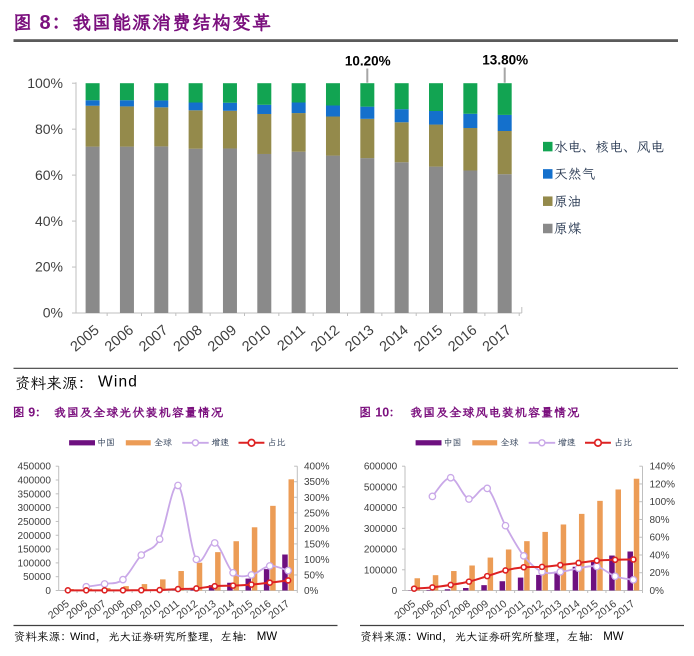 This screenshot has height=656, width=694. Describe the element at coordinates (382, 413) in the screenshot. I see `svg-text: 10` at that location.